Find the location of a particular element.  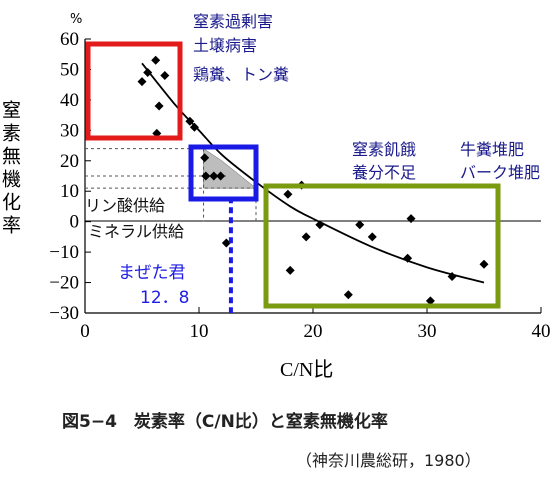

x-ticks: 0 10 20 30 40 is located at coordinates (315, 324).